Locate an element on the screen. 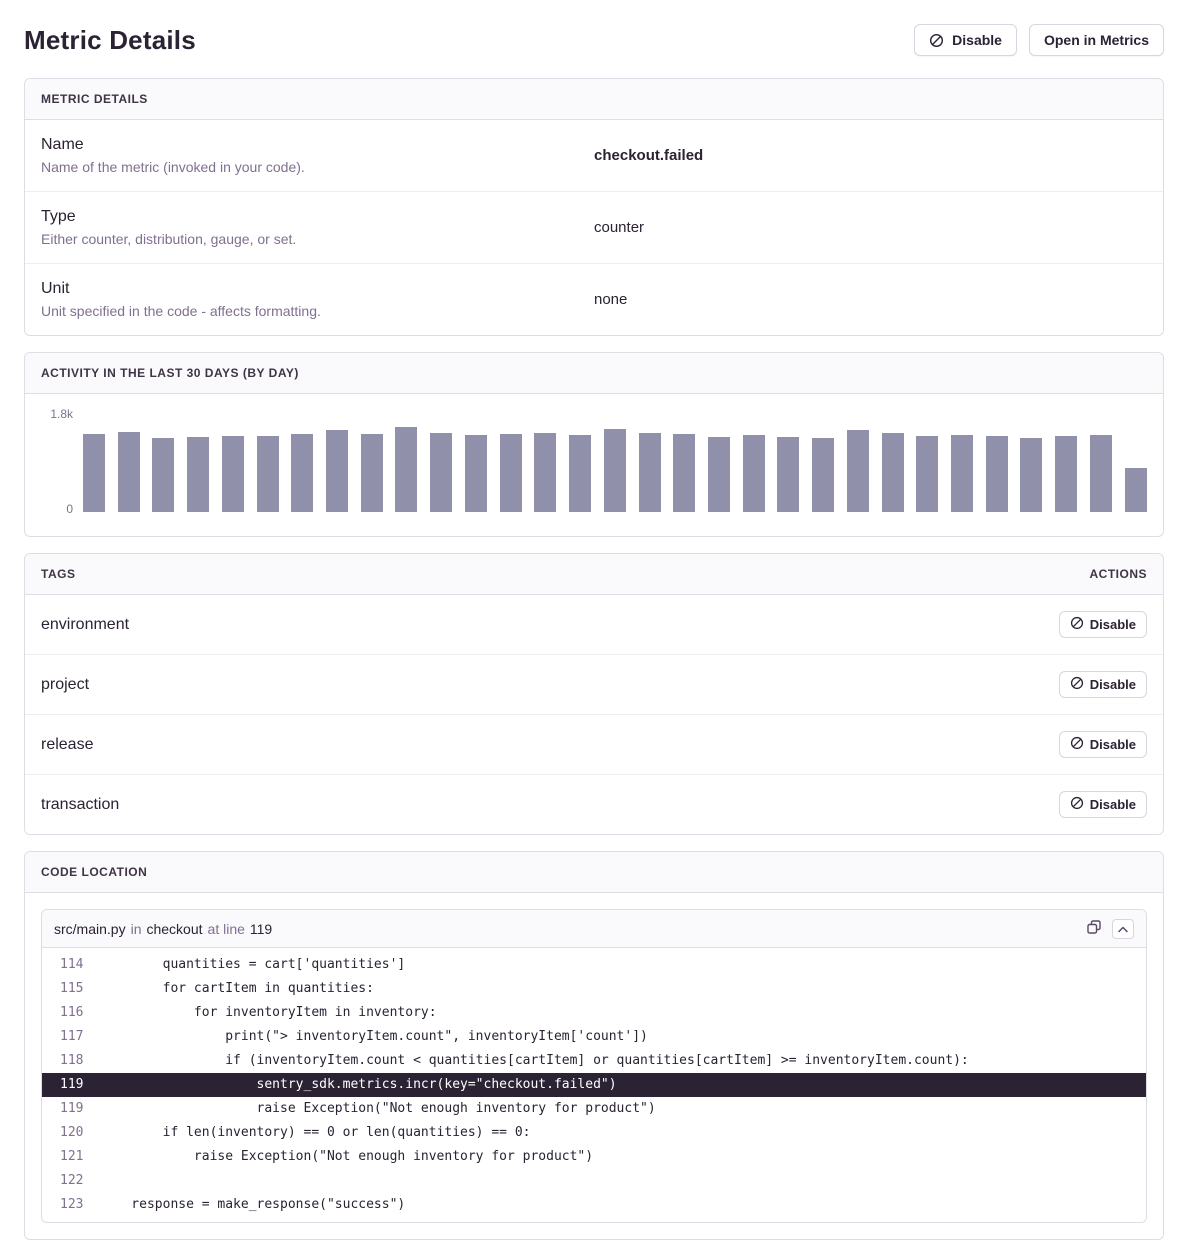 The width and height of the screenshot is (1200, 1248). metric-row-label: Unit is located at coordinates (55, 288).